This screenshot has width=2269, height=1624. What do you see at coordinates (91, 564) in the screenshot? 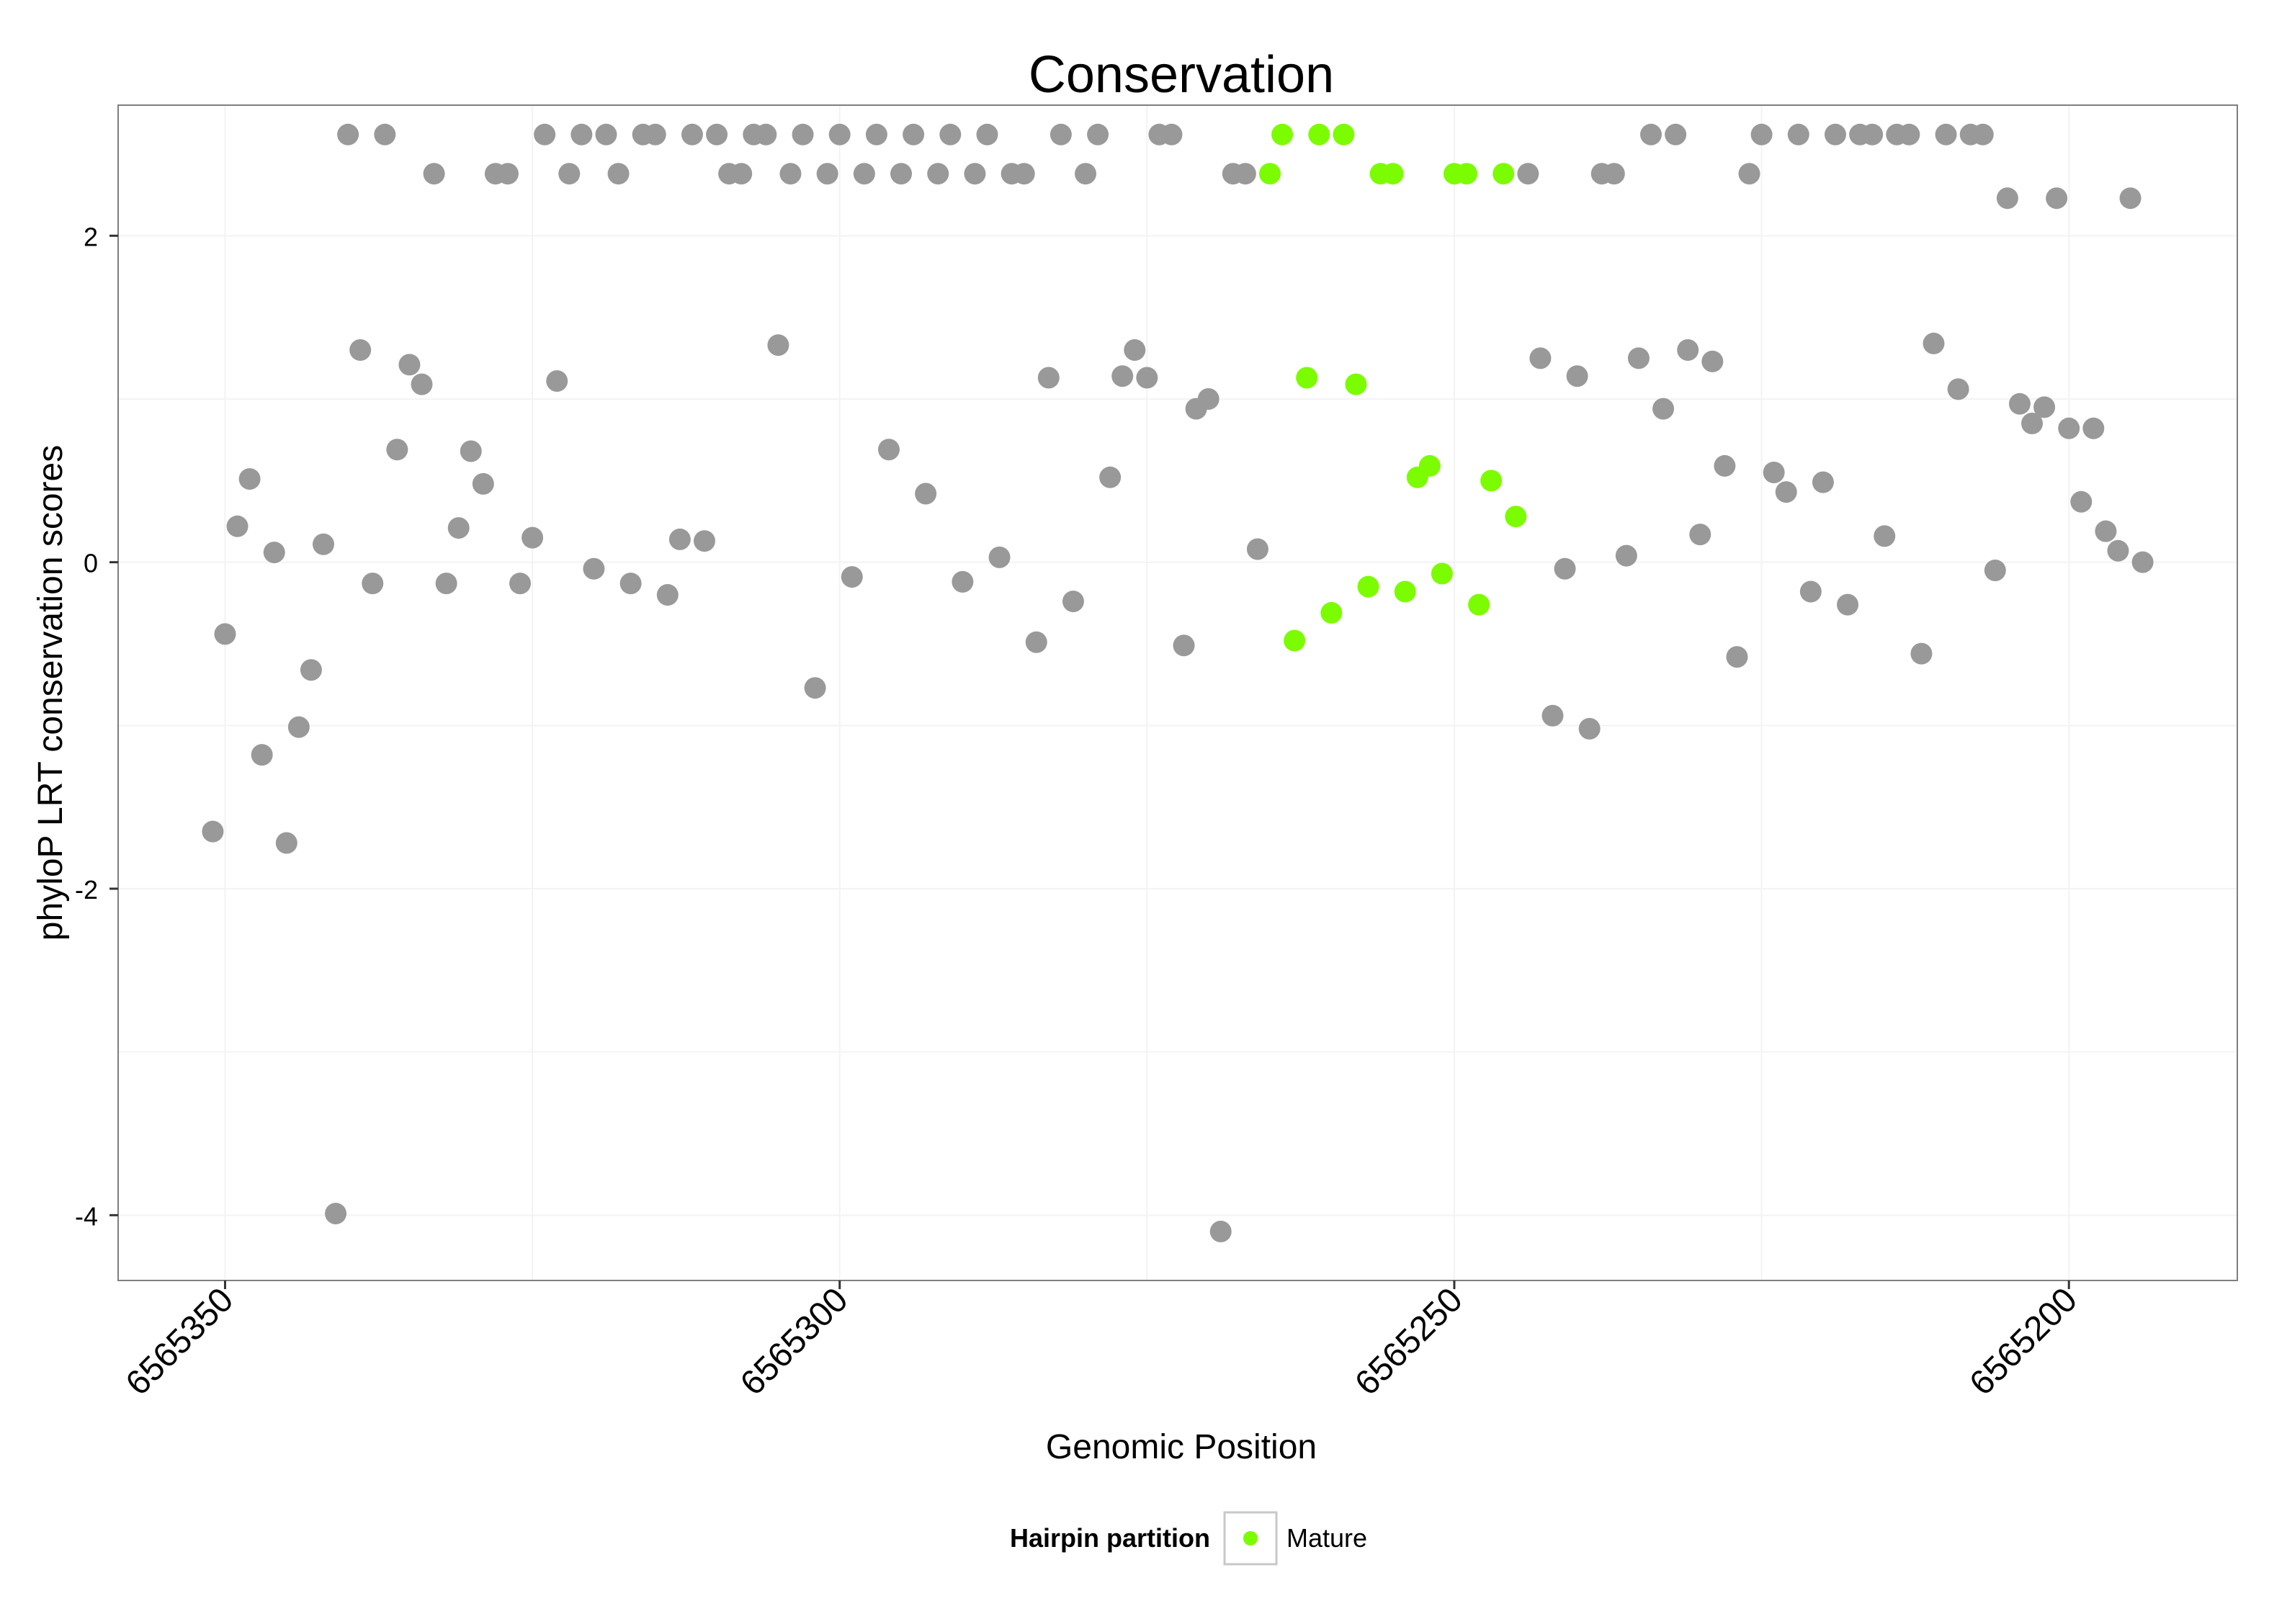
I see `y-tick-label: 0` at bounding box center [91, 564].